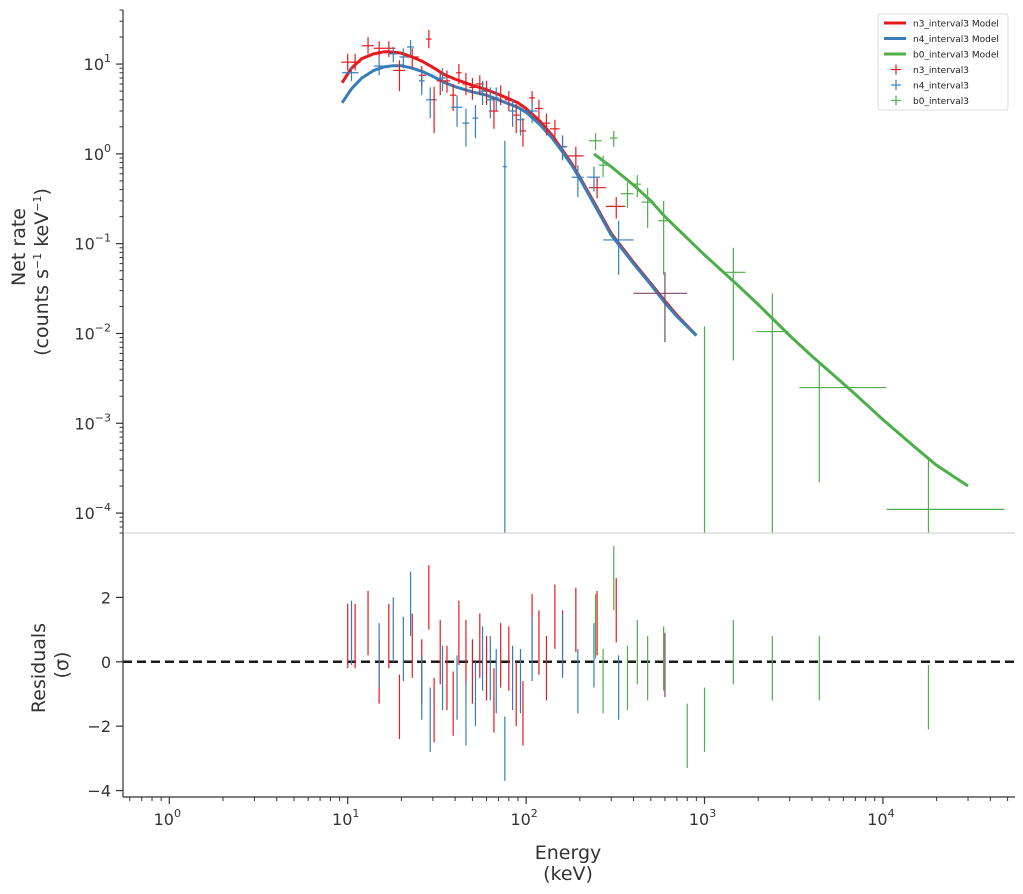  I want to click on y-tick-label: 10⁻², so click(92, 332).